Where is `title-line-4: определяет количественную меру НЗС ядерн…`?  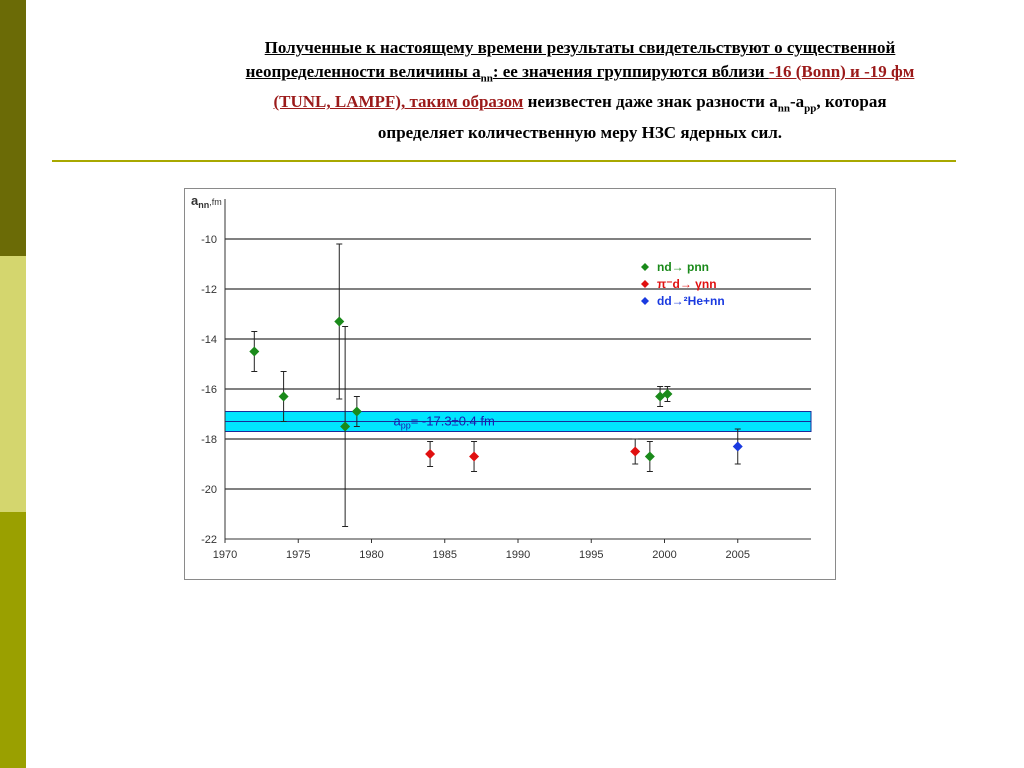 title-line-4: определяет количественную меру НЗС ядерн… is located at coordinates (580, 132).